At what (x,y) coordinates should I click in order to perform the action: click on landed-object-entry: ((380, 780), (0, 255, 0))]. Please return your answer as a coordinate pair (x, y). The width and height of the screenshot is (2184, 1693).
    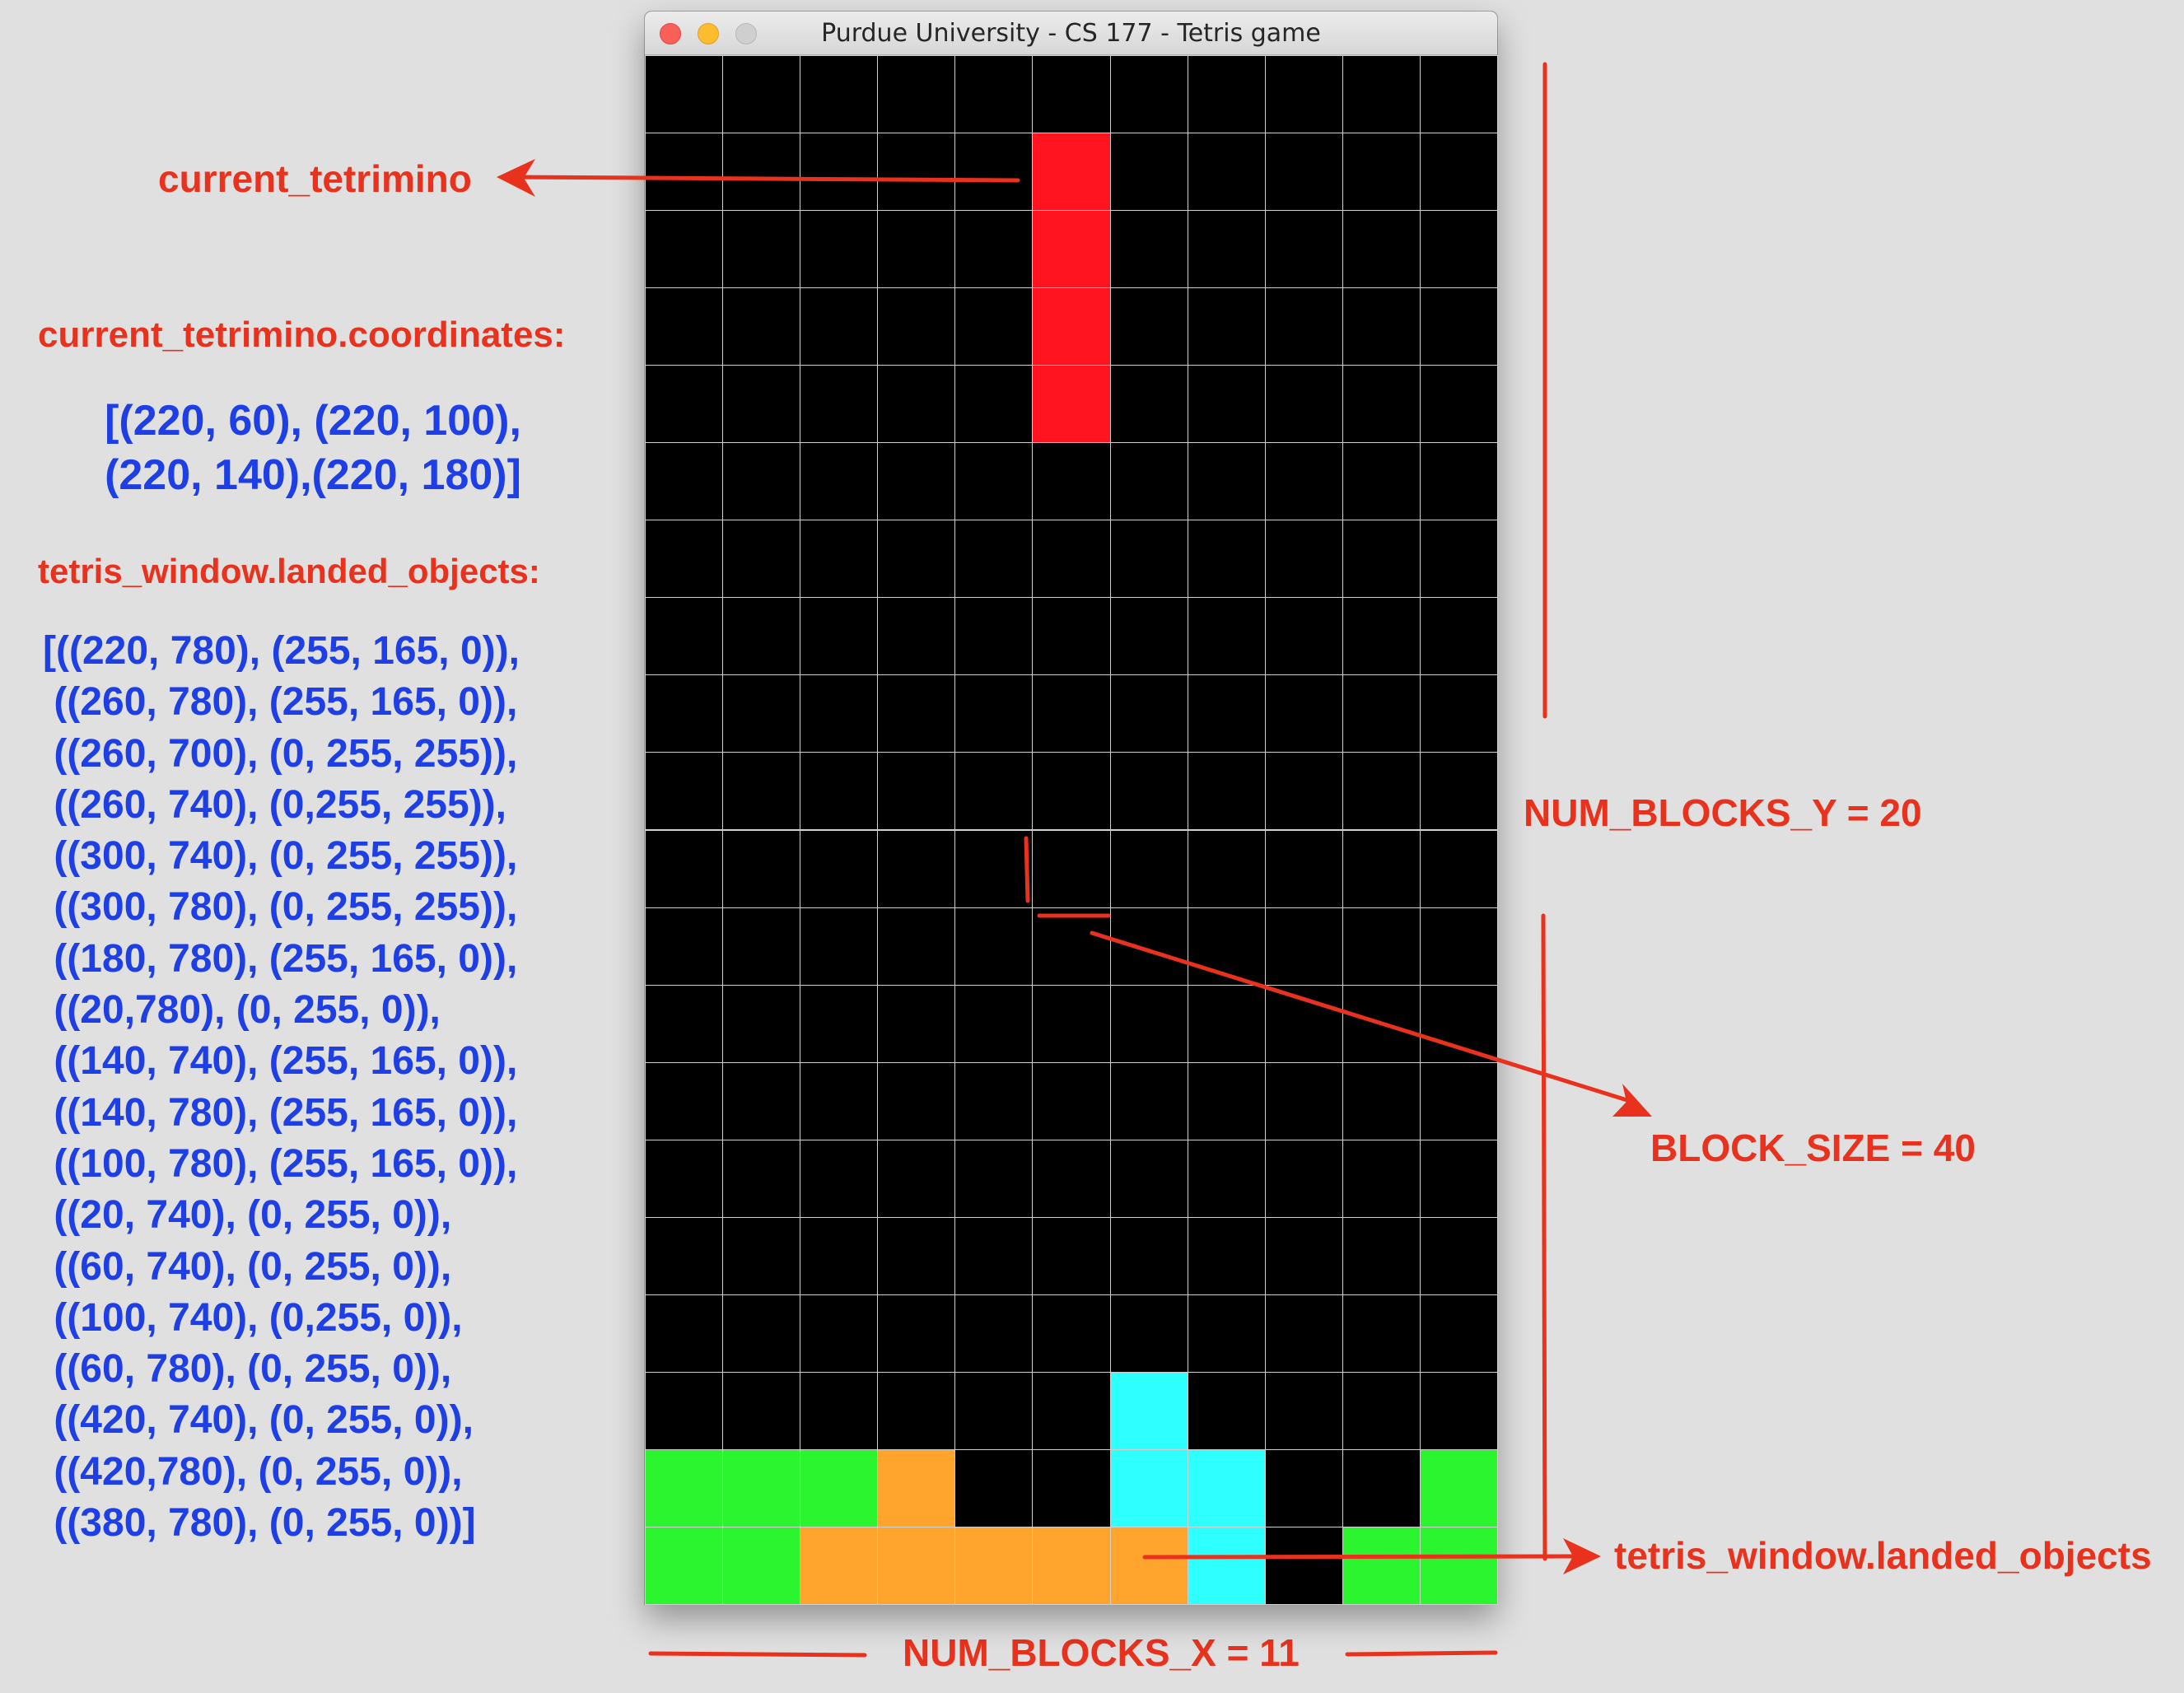
    Looking at the image, I should click on (259, 1523).